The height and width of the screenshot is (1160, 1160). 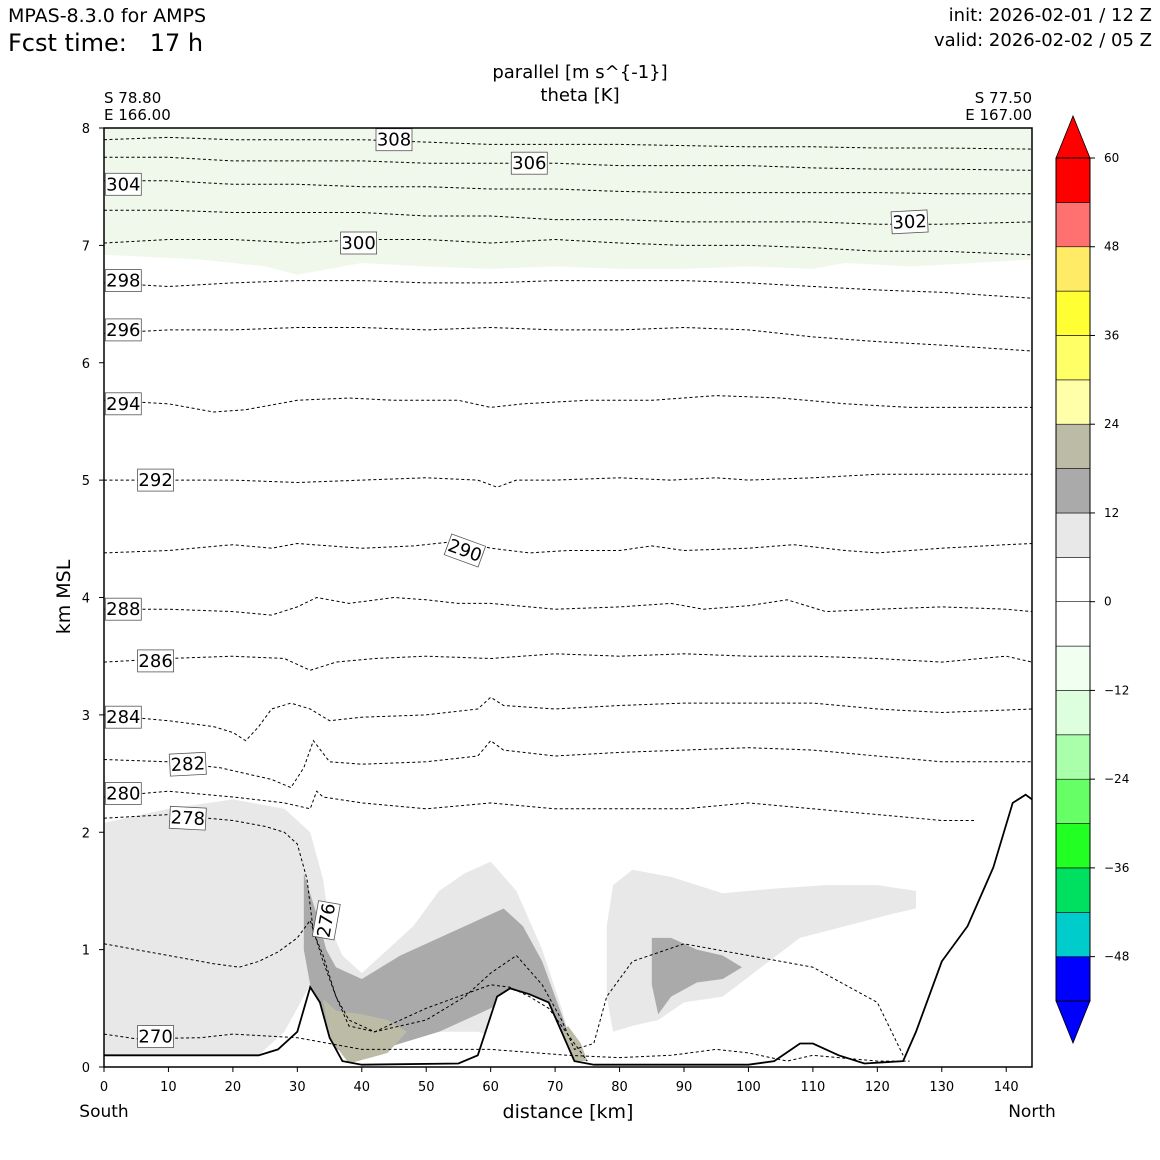 I want to click on isentrope-label-300: 300, so click(x=359, y=243).